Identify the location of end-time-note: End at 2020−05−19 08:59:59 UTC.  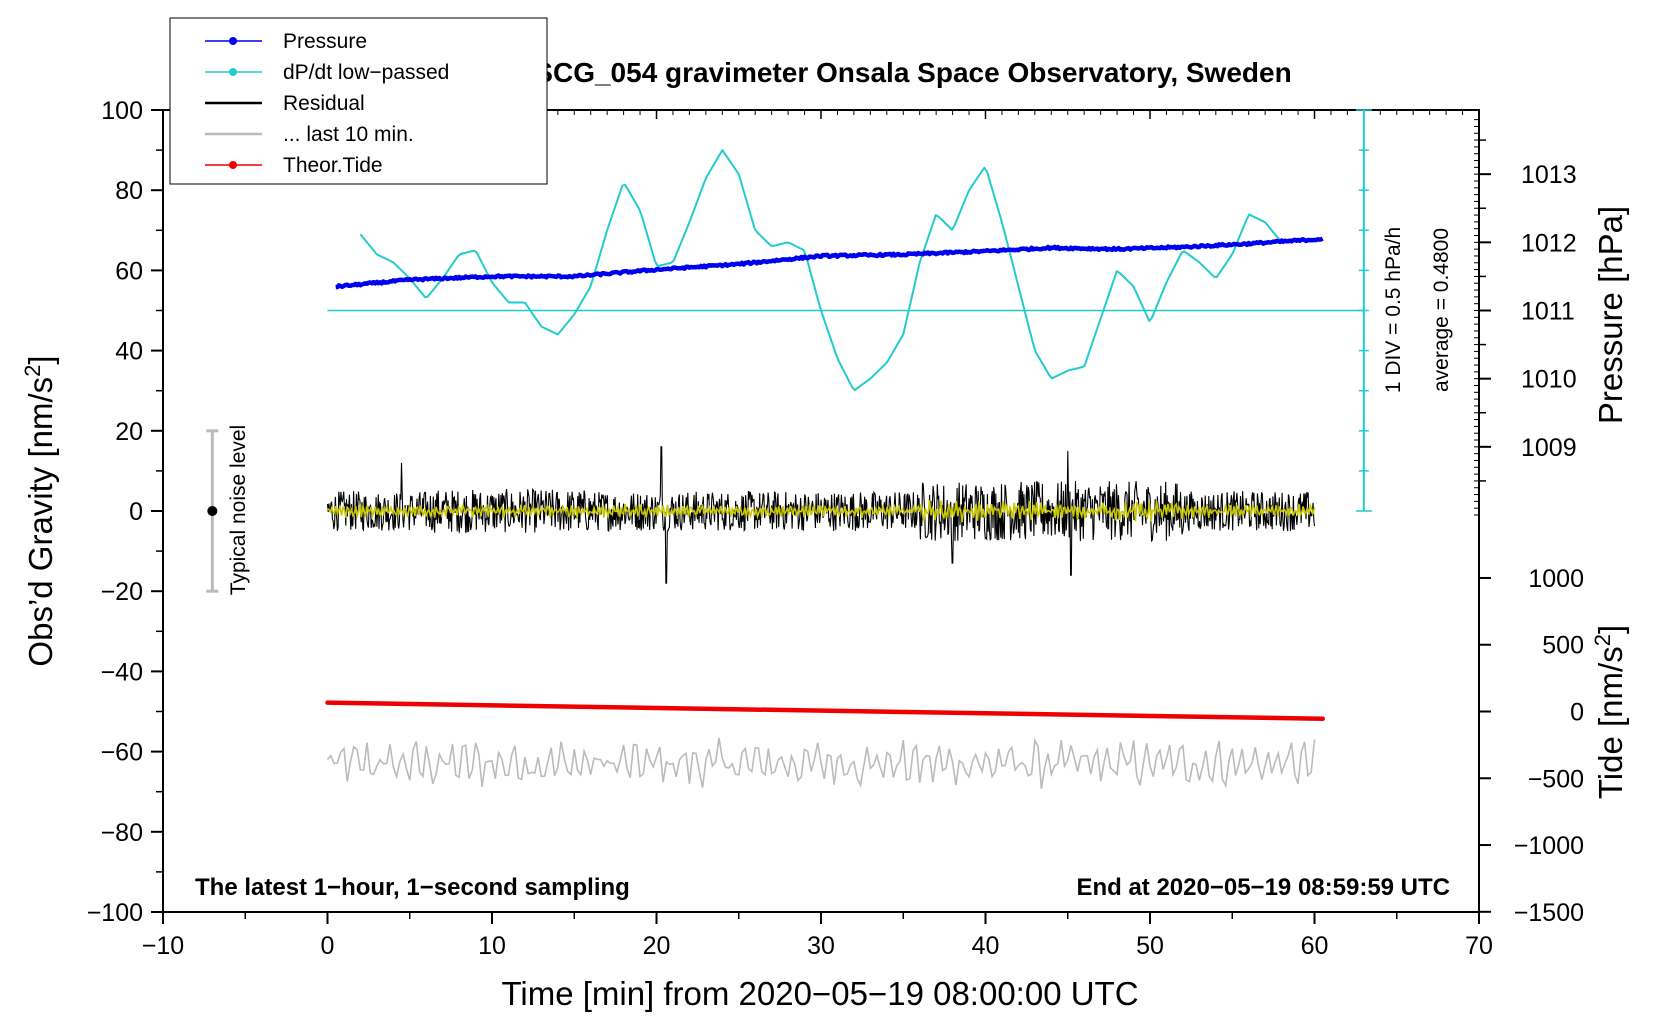
(1263, 887).